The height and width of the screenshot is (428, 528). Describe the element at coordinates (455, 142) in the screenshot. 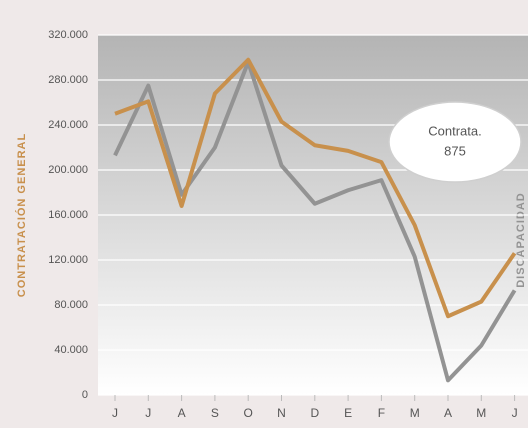

I see `annotation-bubble` at that location.